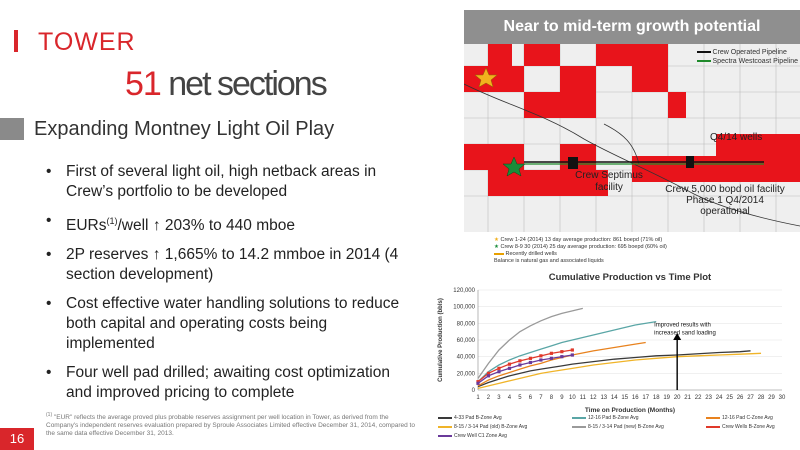  I want to click on legend-item: 8-15 / 3-14 Pad (old) B-Zone Avg, so click(482, 427).